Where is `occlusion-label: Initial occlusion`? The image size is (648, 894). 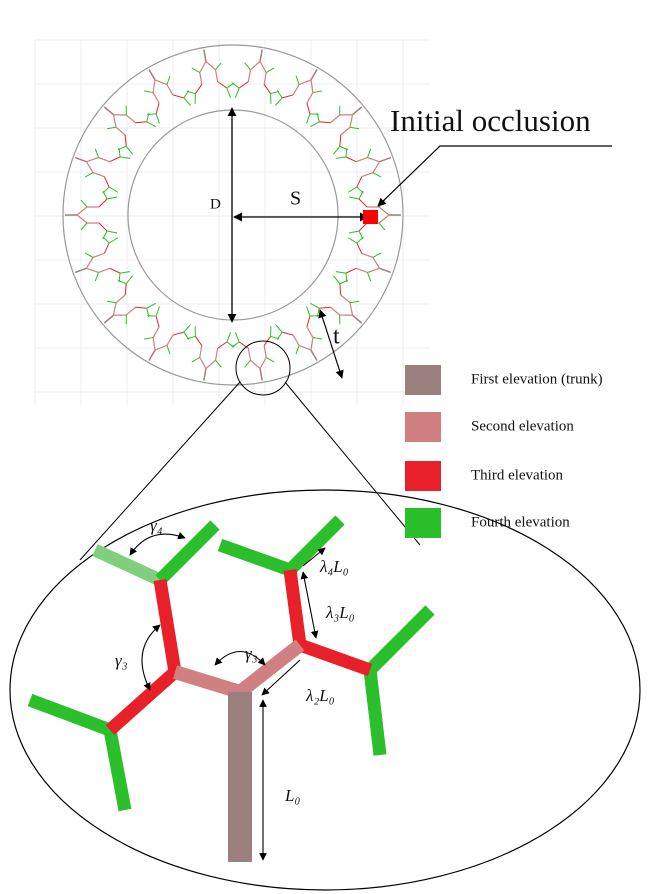
occlusion-label: Initial occlusion is located at coordinates (490, 120).